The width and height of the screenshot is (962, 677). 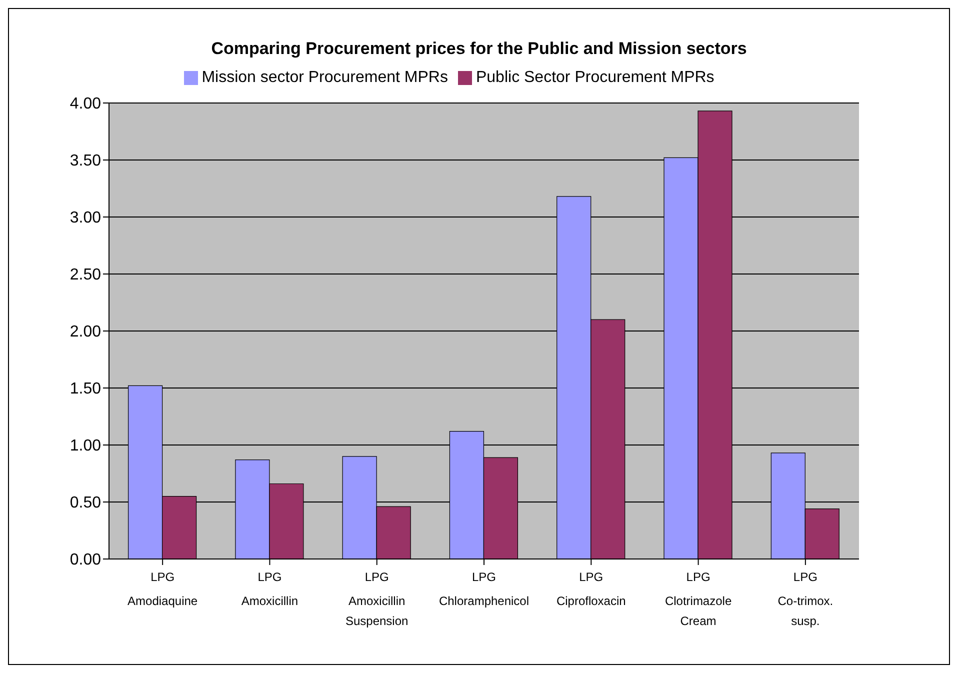 I want to click on y-tick-label: 2.00, so click(x=86, y=332).